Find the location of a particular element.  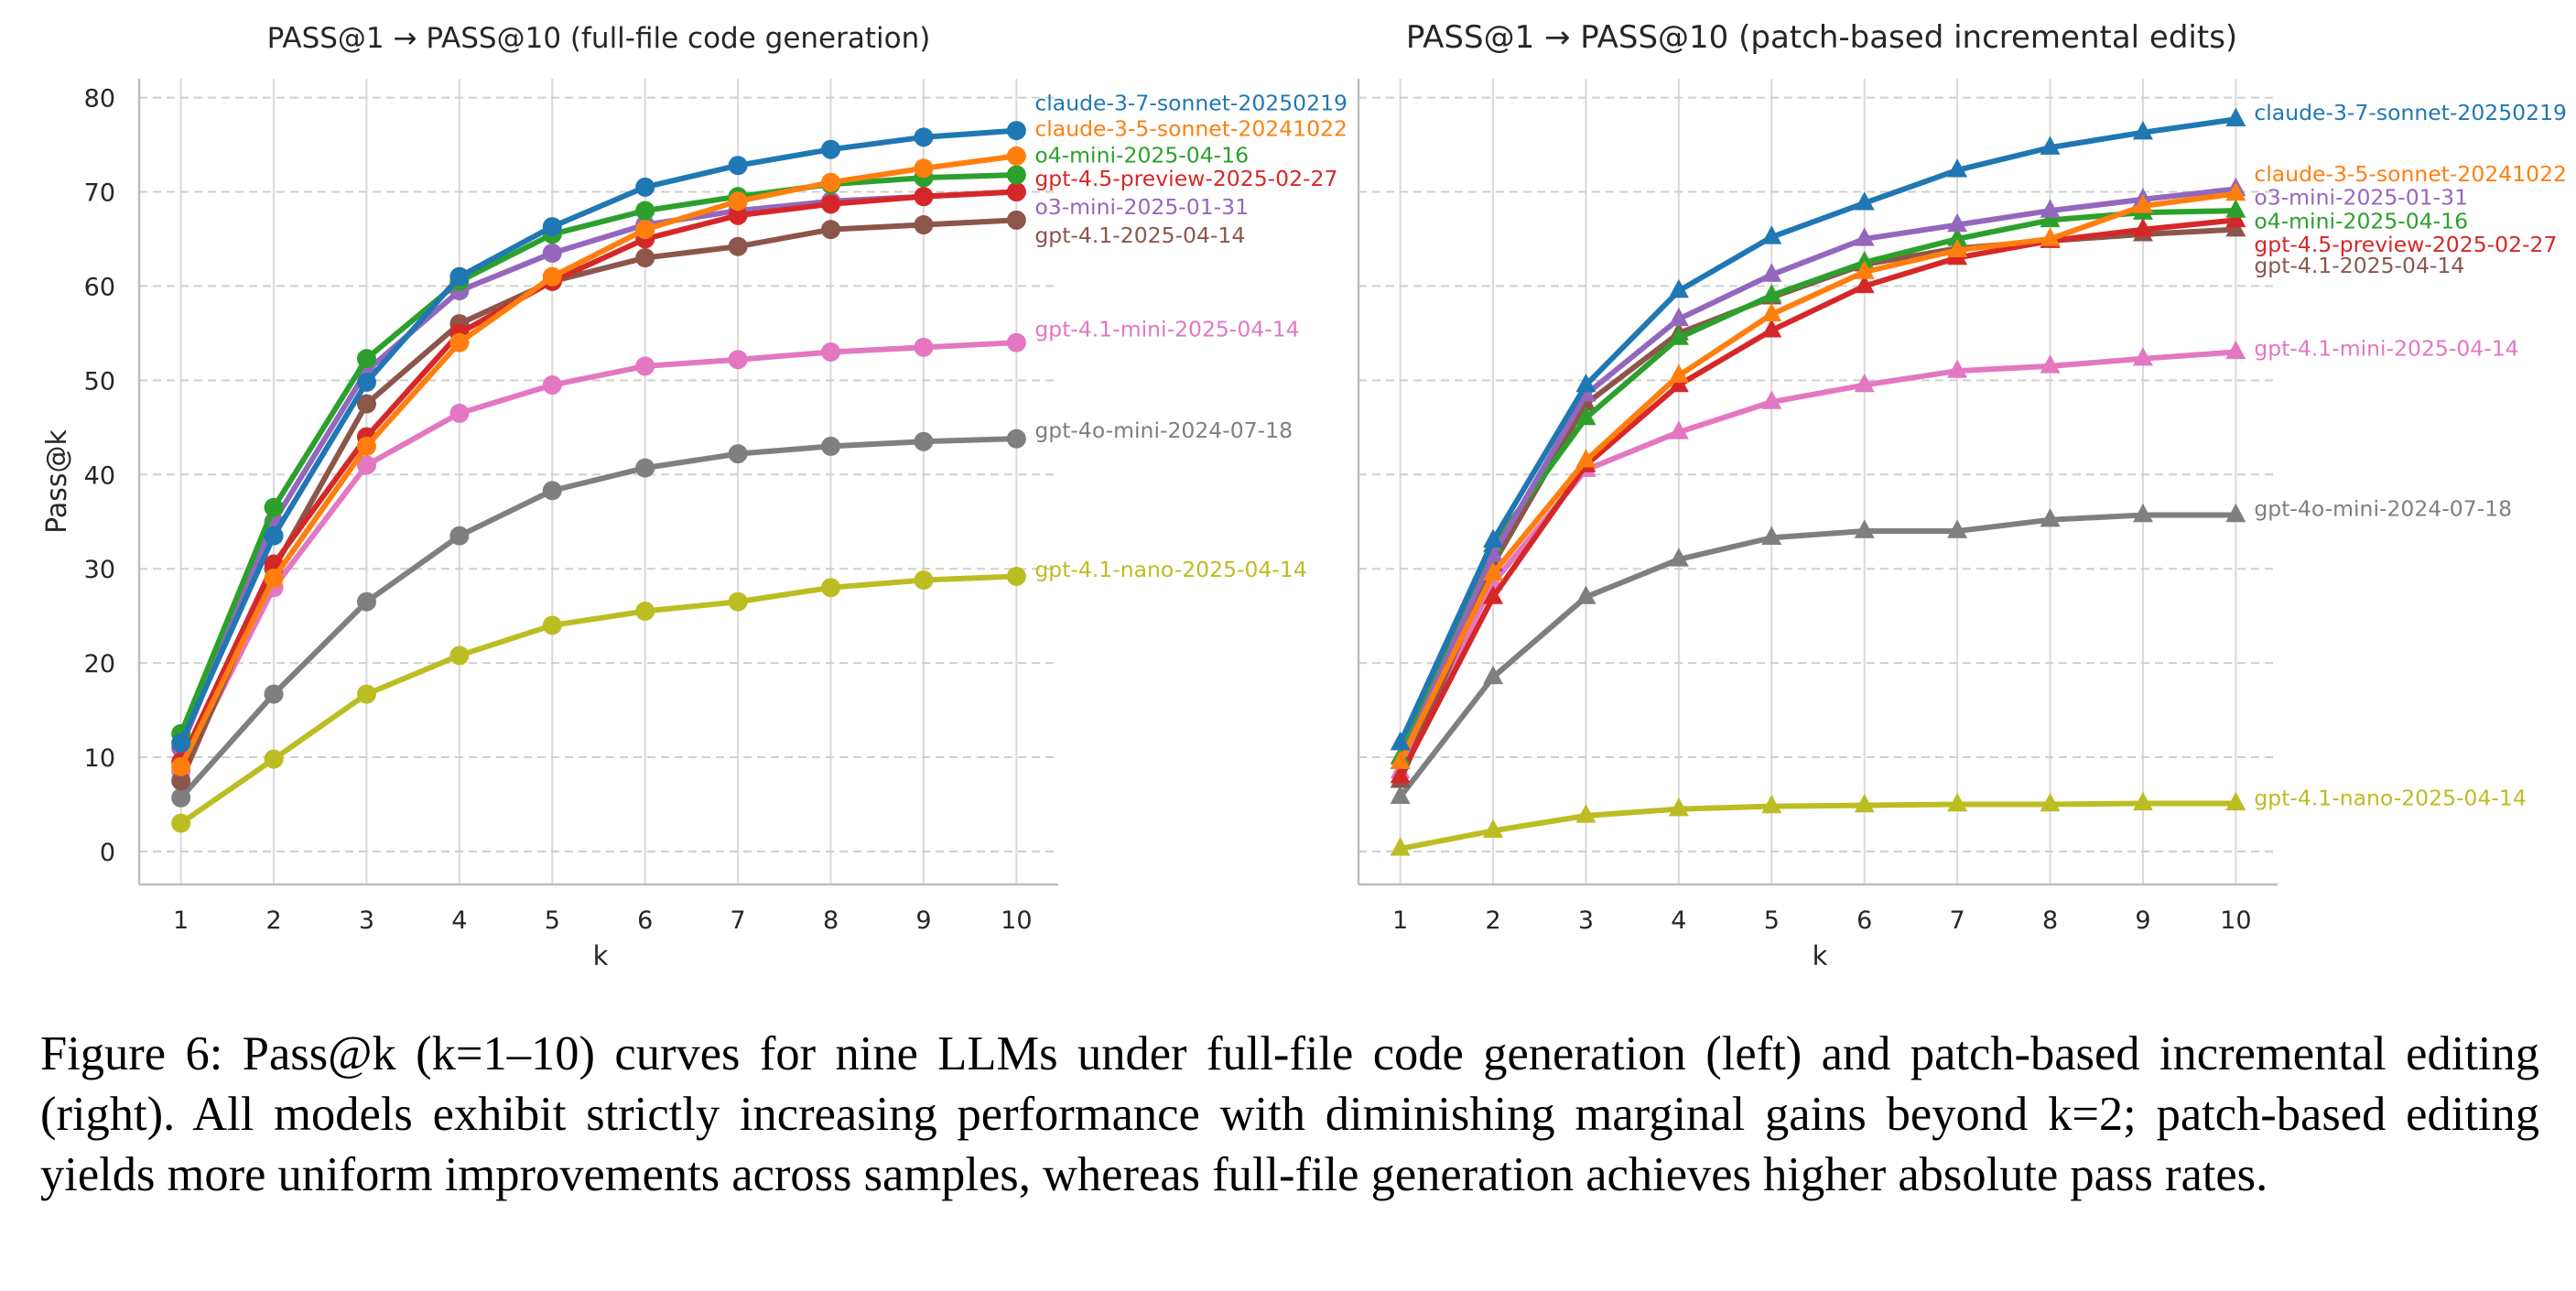

series-label: claude-3-5-sonnet-20241022 is located at coordinates (2411, 174).